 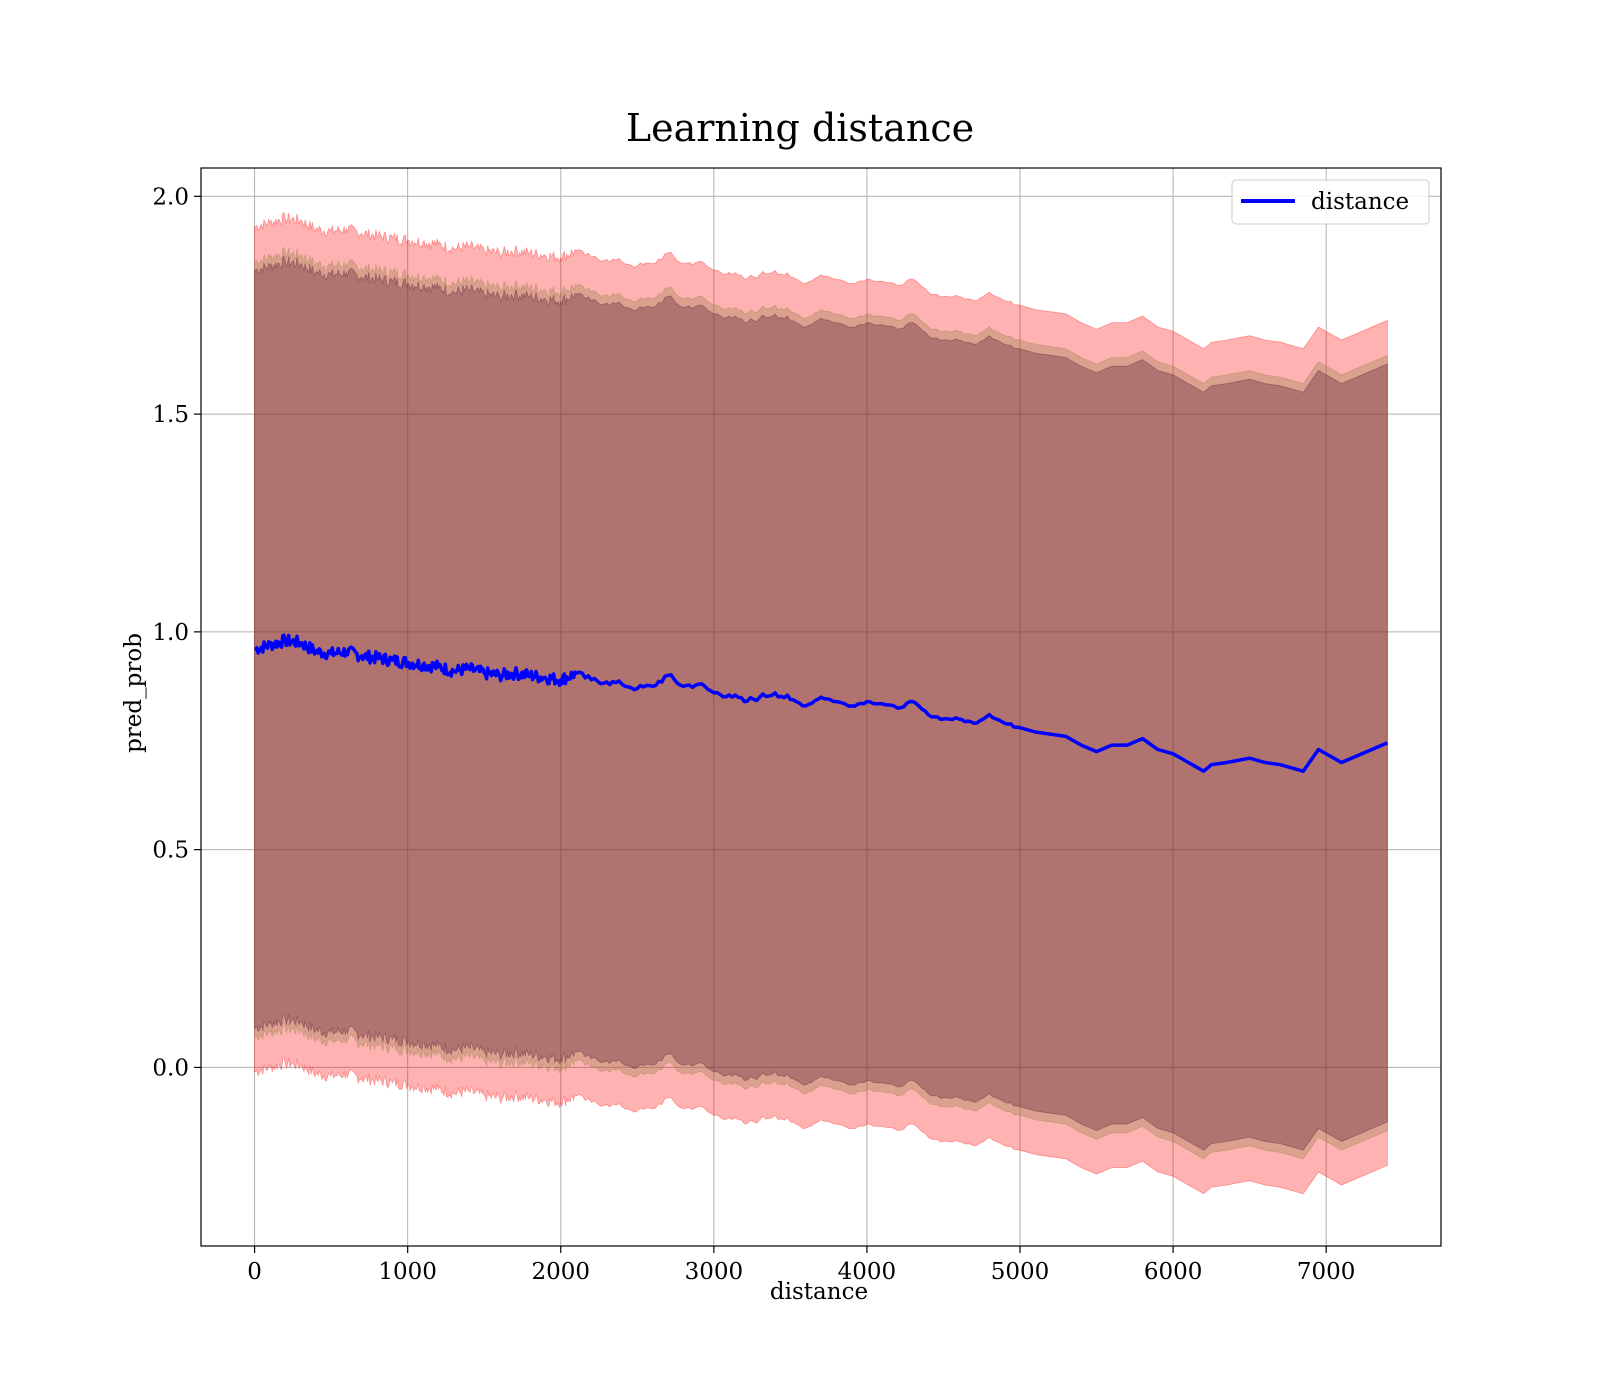 I want to click on y-tick-label: 0.5, so click(x=170, y=851).